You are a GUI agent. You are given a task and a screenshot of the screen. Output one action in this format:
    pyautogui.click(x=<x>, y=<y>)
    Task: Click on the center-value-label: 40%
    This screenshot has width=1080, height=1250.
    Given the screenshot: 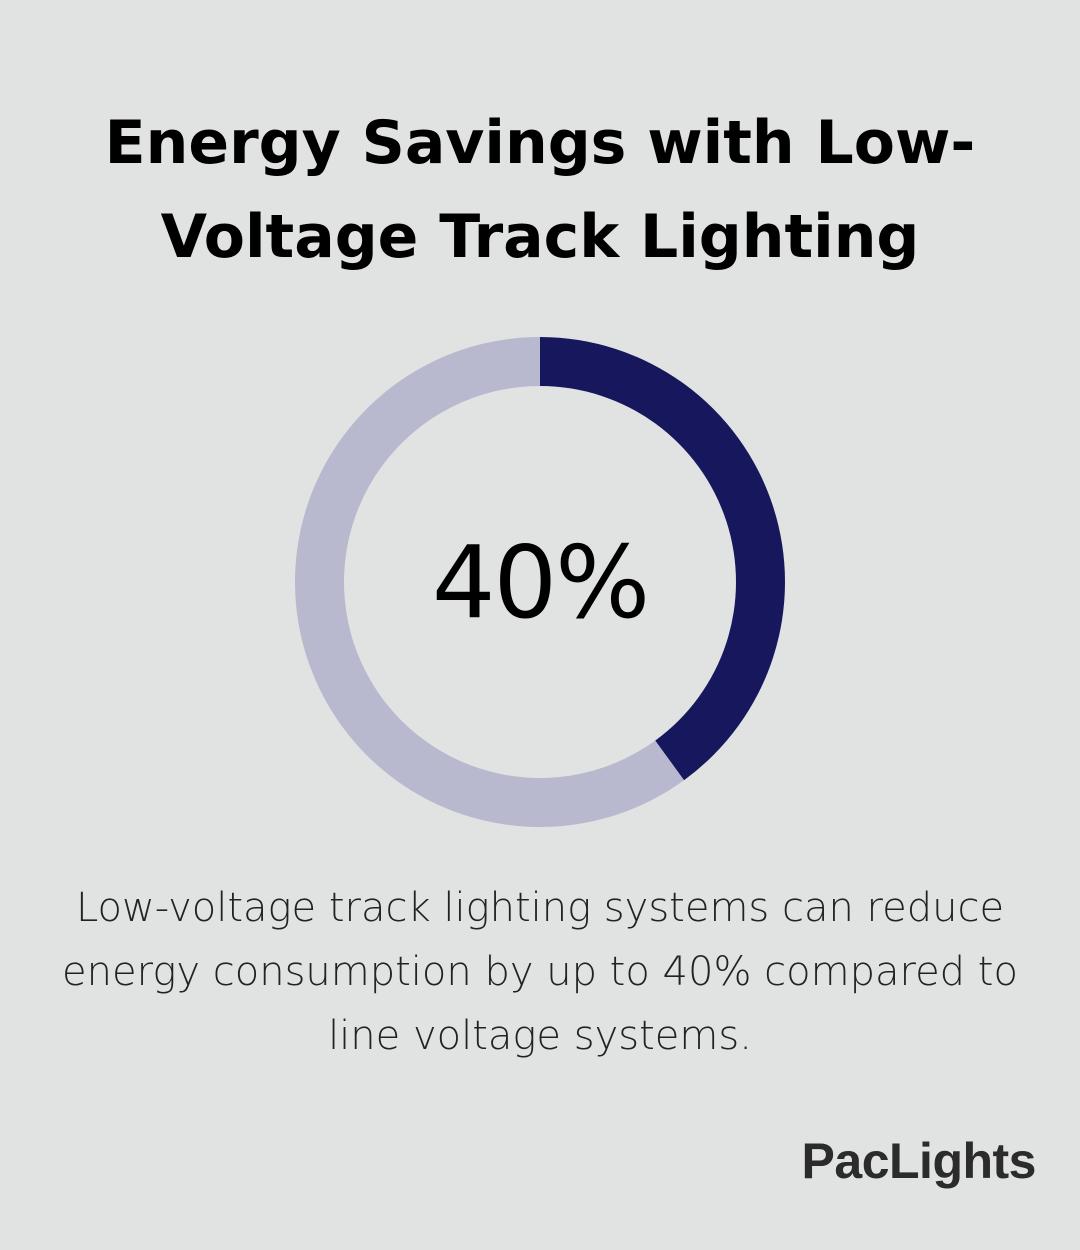 What is the action you would take?
    pyautogui.click(x=540, y=582)
    